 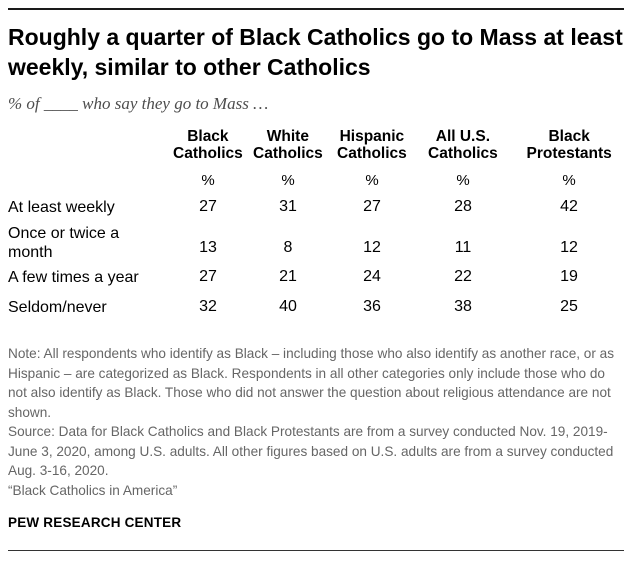 I want to click on data-cell: 28, so click(x=463, y=206).